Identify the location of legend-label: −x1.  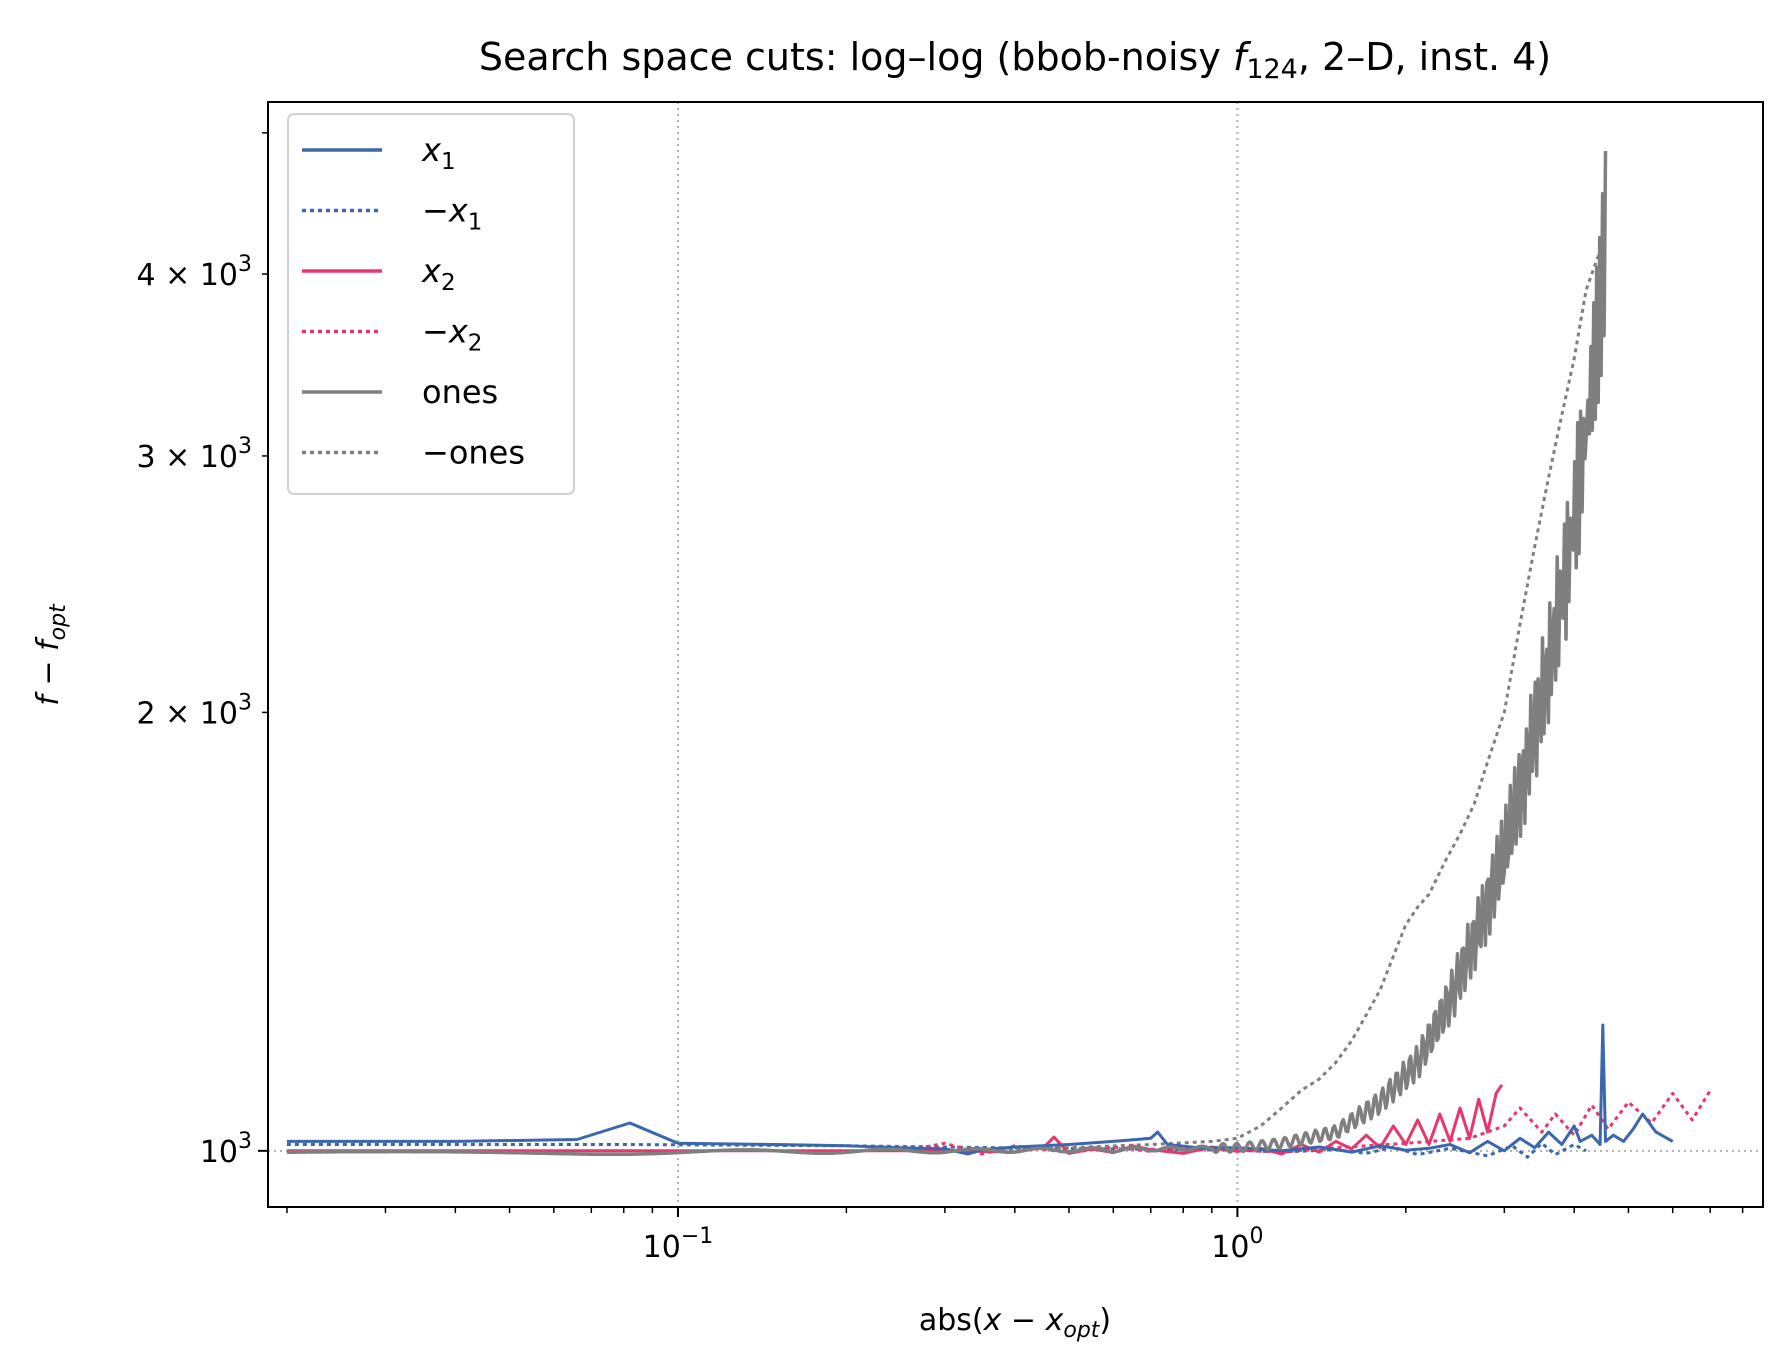
(452, 214).